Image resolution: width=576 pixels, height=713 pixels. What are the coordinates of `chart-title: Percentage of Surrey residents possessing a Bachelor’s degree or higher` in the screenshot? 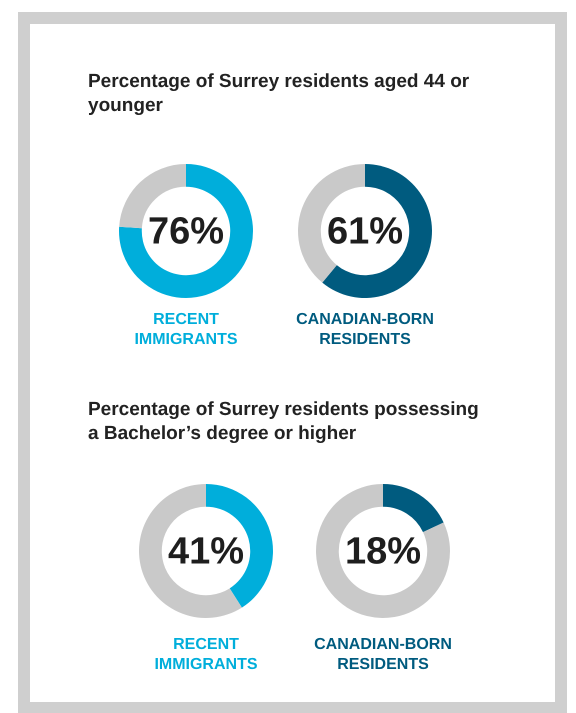 It's located at (284, 422).